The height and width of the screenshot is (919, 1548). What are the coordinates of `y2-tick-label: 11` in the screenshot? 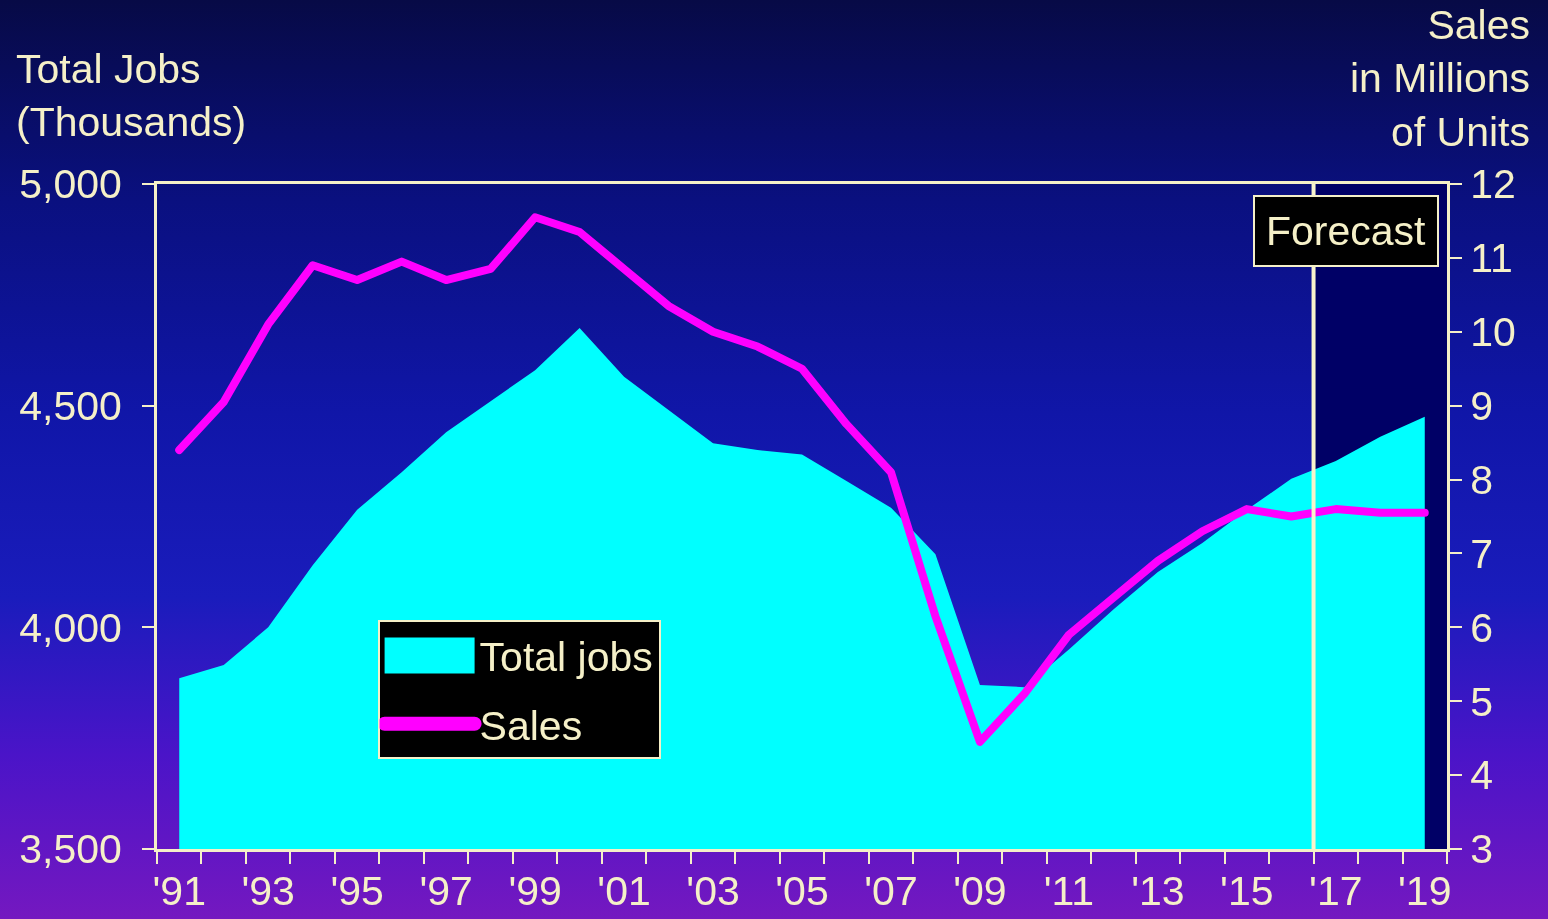 It's located at (1491, 258).